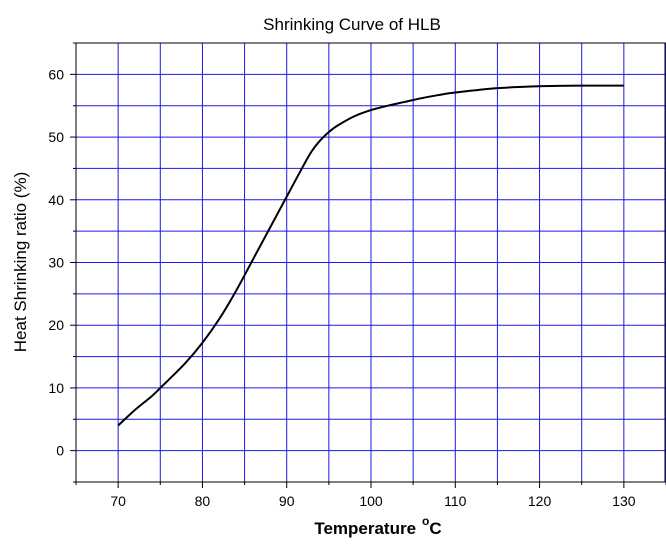  I want to click on x-tick-label: 100, so click(371, 501).